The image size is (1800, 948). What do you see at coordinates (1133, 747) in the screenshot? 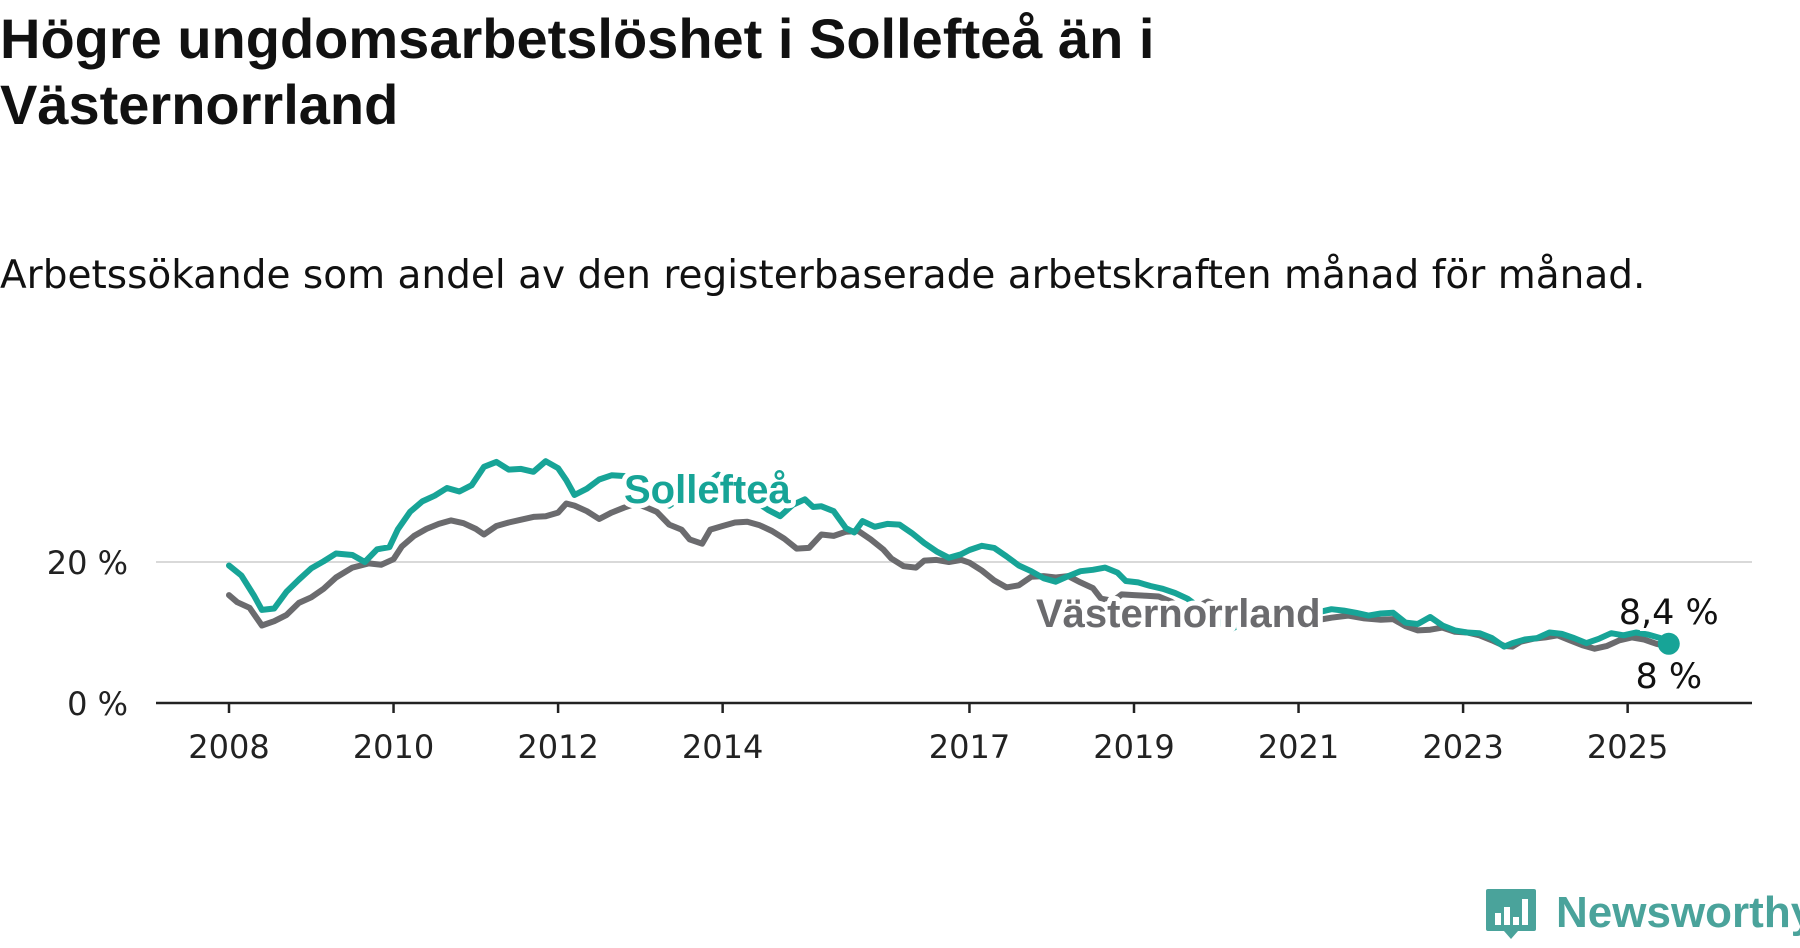
I see `x-tick-label: 2019` at bounding box center [1133, 747].